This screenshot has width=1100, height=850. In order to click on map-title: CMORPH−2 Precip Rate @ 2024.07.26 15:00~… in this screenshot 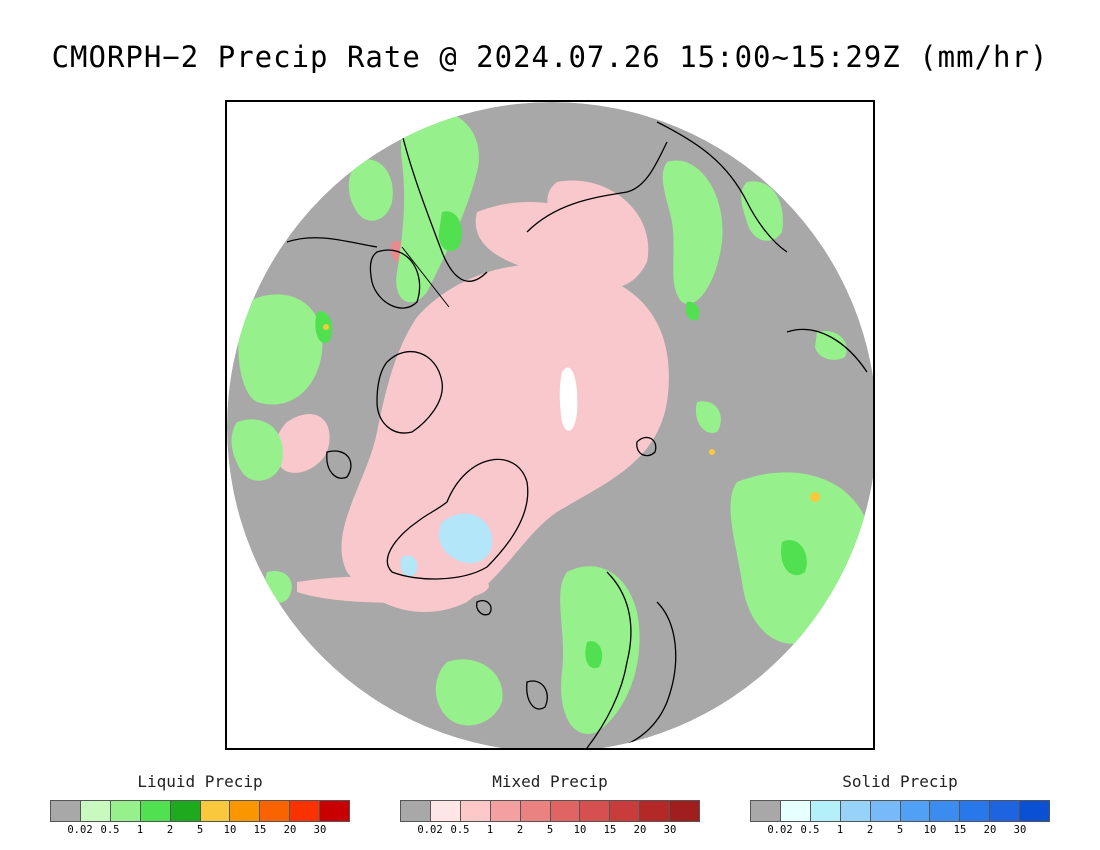, I will do `click(550, 57)`.